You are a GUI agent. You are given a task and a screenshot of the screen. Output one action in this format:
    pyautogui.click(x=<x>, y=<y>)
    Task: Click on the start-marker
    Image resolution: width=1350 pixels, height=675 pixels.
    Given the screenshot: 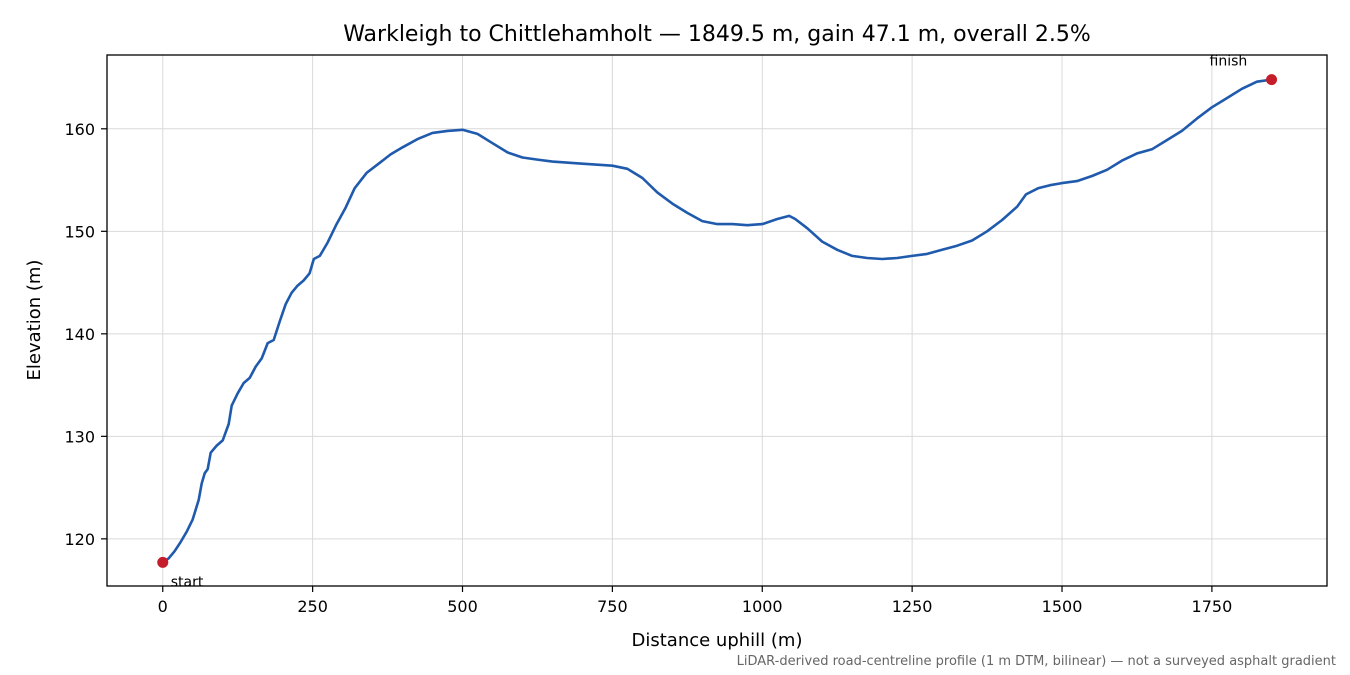 What is the action you would take?
    pyautogui.click(x=163, y=562)
    